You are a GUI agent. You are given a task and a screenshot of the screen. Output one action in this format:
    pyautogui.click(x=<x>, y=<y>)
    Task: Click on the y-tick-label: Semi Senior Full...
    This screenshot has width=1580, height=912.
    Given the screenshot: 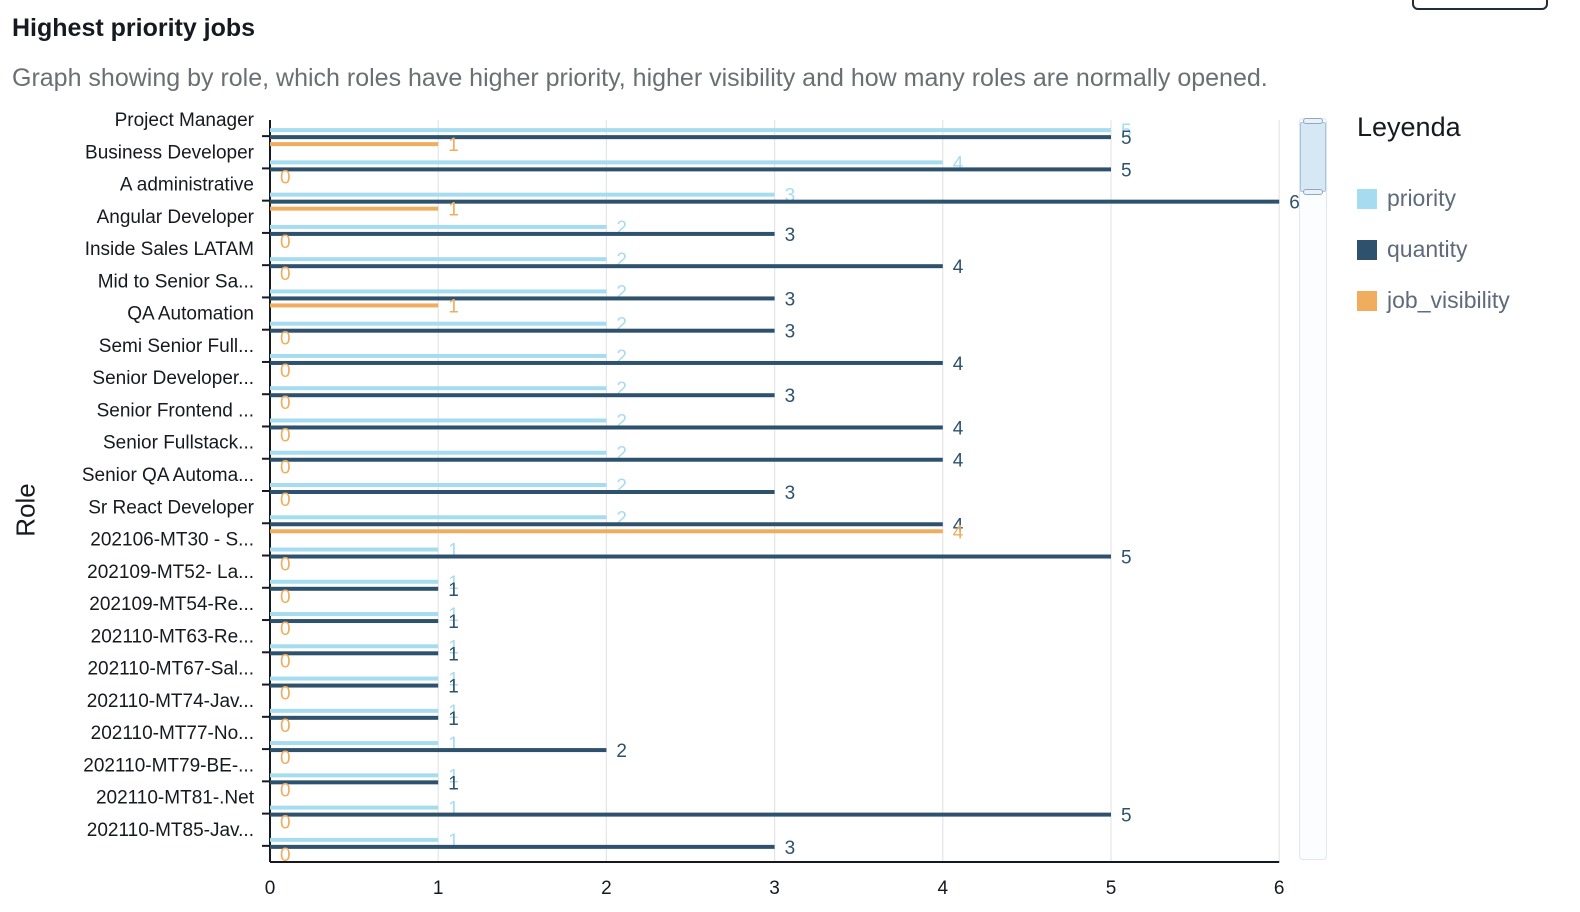 What is the action you would take?
    pyautogui.click(x=176, y=346)
    